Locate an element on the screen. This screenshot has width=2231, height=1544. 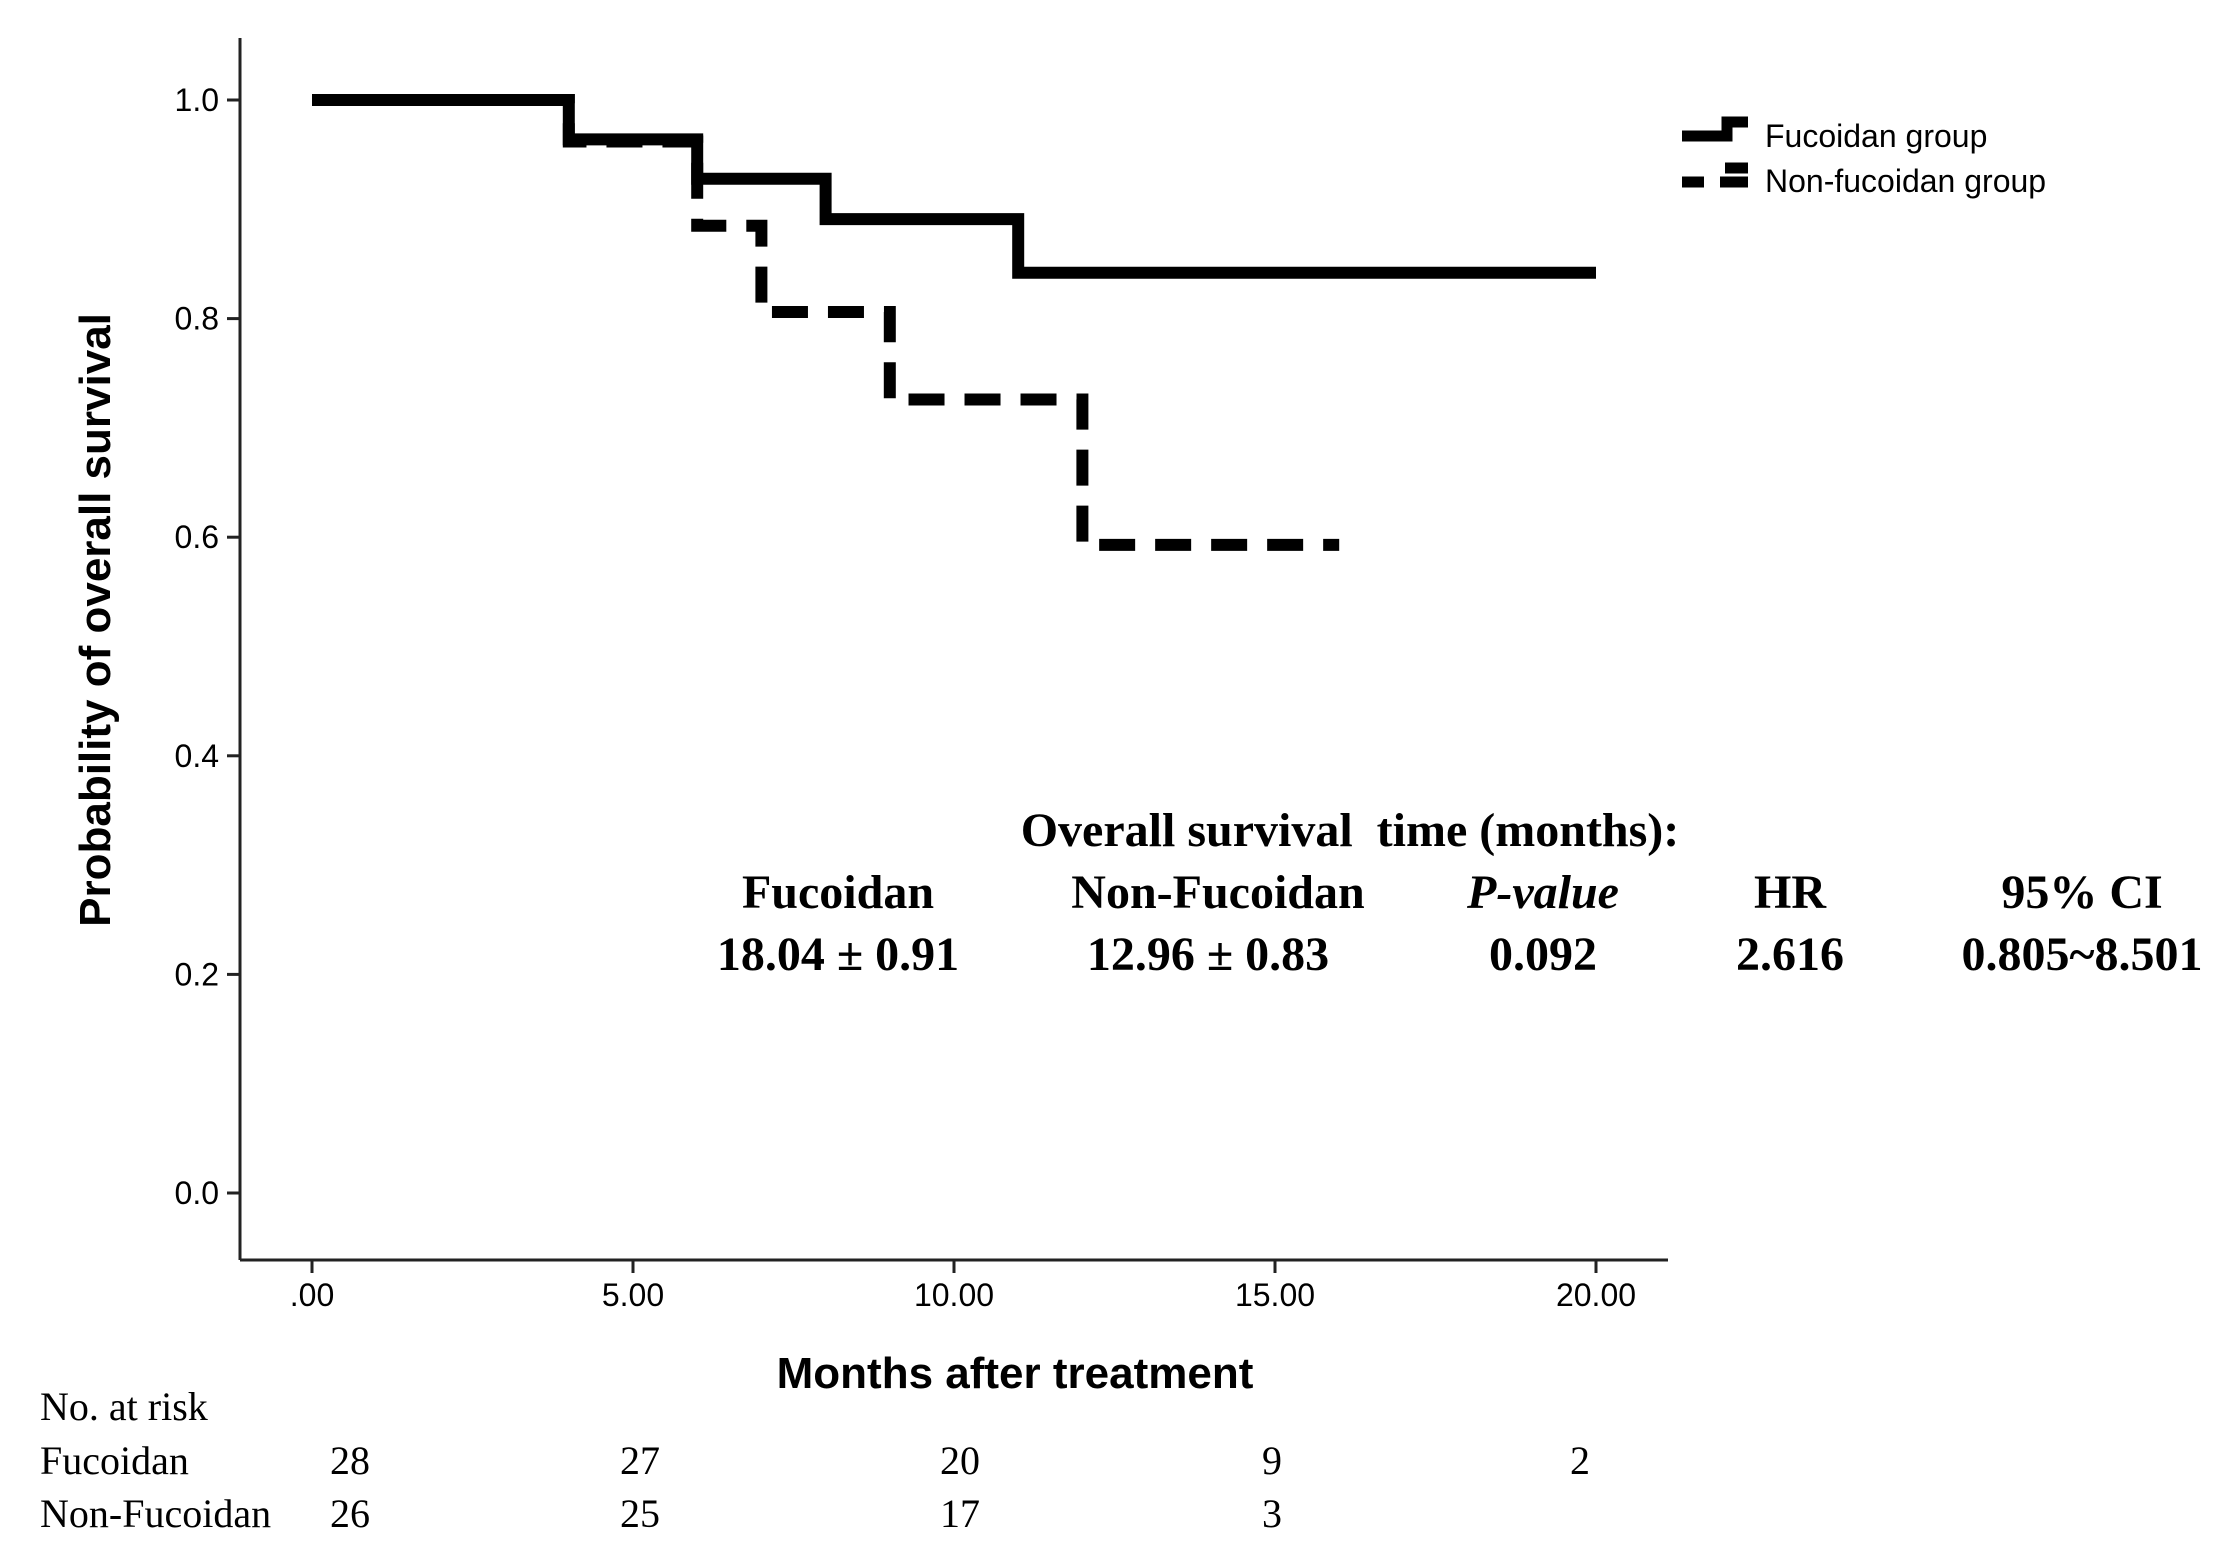
fucoidan-group-curve is located at coordinates (954, 186).